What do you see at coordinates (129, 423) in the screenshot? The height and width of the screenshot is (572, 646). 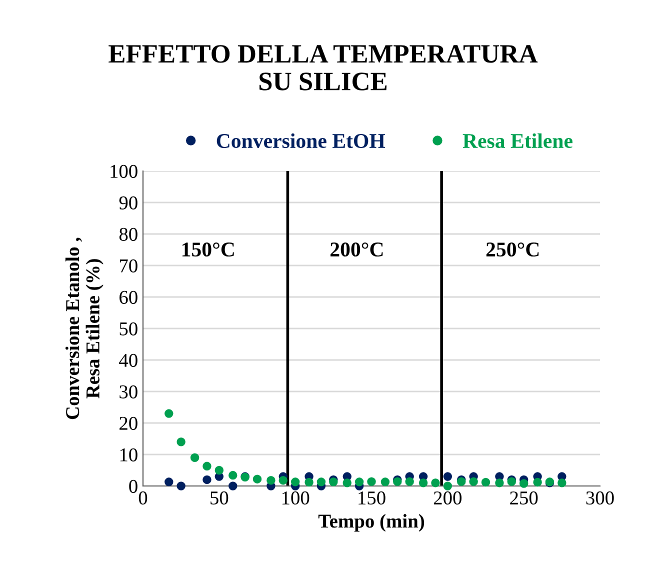 I see `y-tick-label: 20` at bounding box center [129, 423].